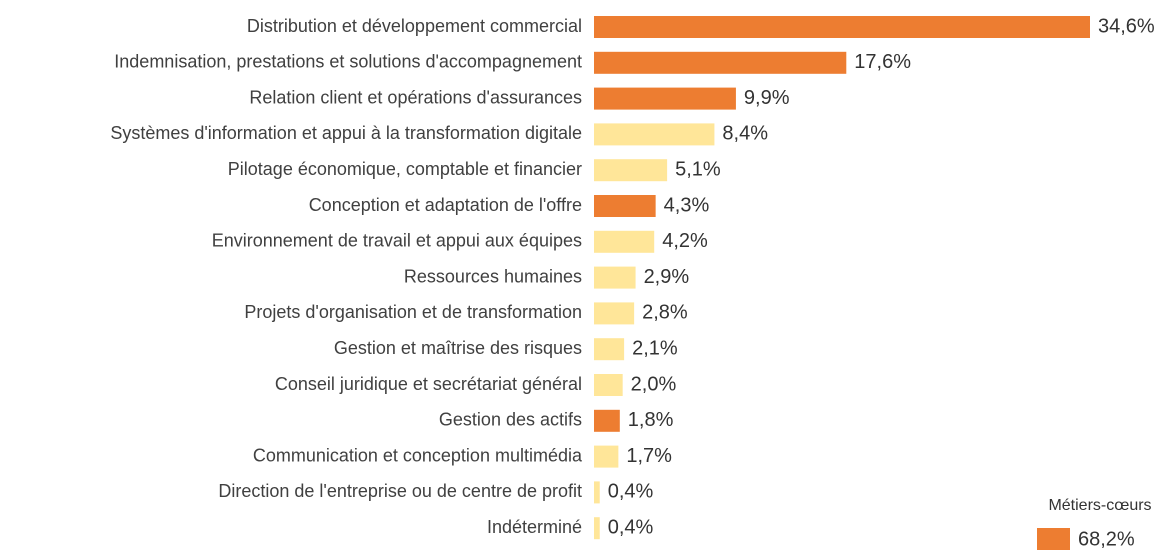  What do you see at coordinates (651, 420) in the screenshot?
I see `value-label: 1,8%` at bounding box center [651, 420].